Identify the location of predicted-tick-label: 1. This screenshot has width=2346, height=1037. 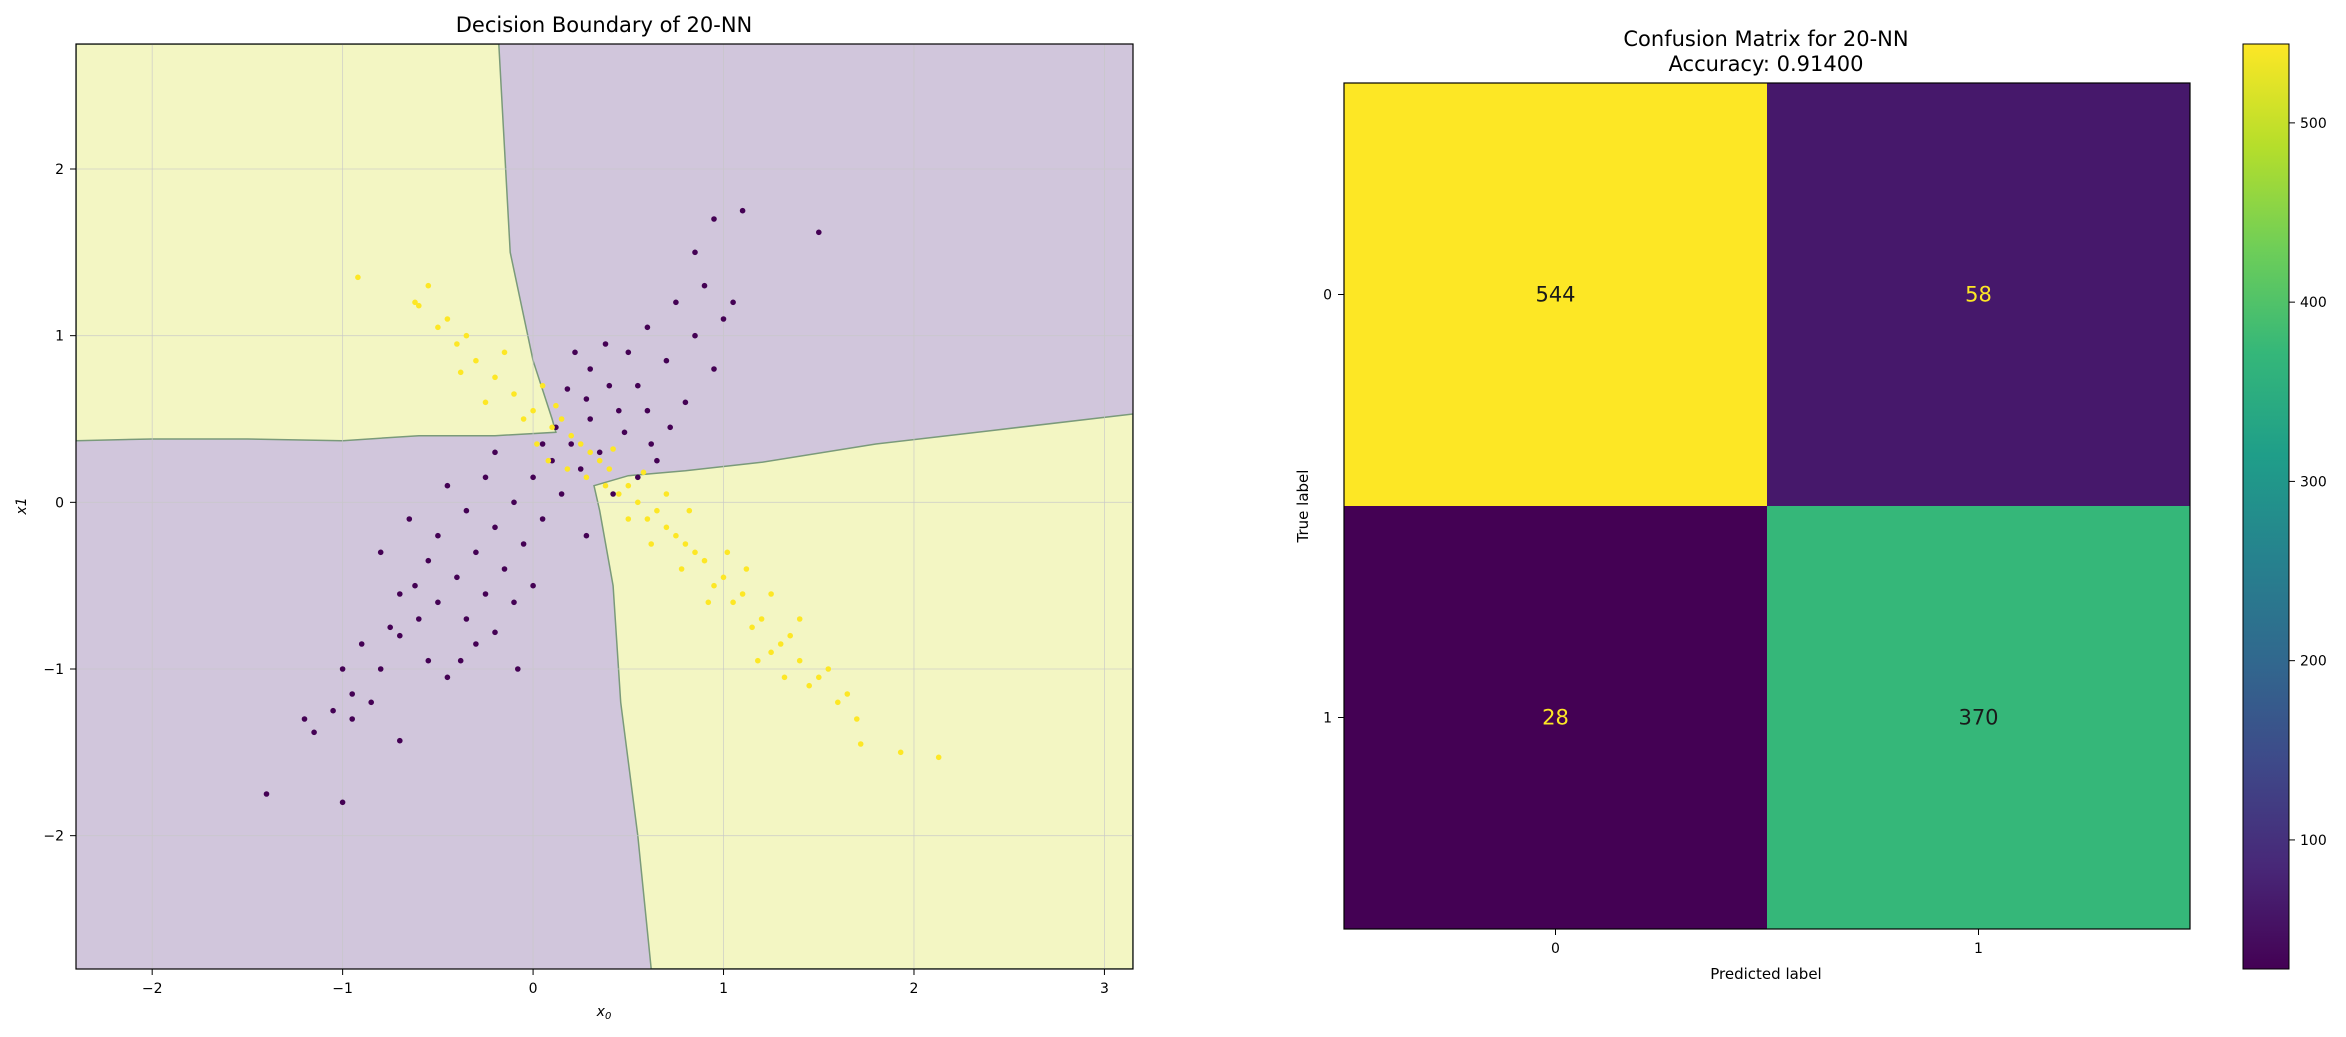
(1978, 949).